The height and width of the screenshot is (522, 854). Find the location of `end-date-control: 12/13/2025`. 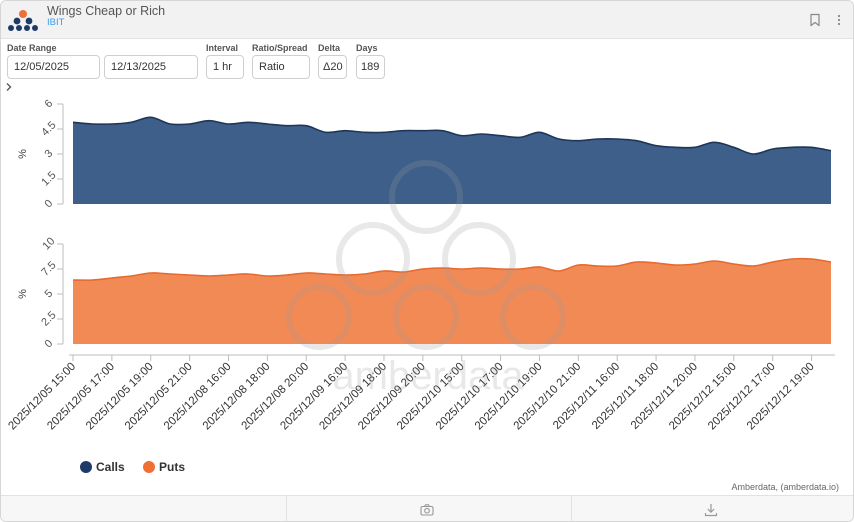

end-date-control: 12/13/2025 is located at coordinates (151, 67).